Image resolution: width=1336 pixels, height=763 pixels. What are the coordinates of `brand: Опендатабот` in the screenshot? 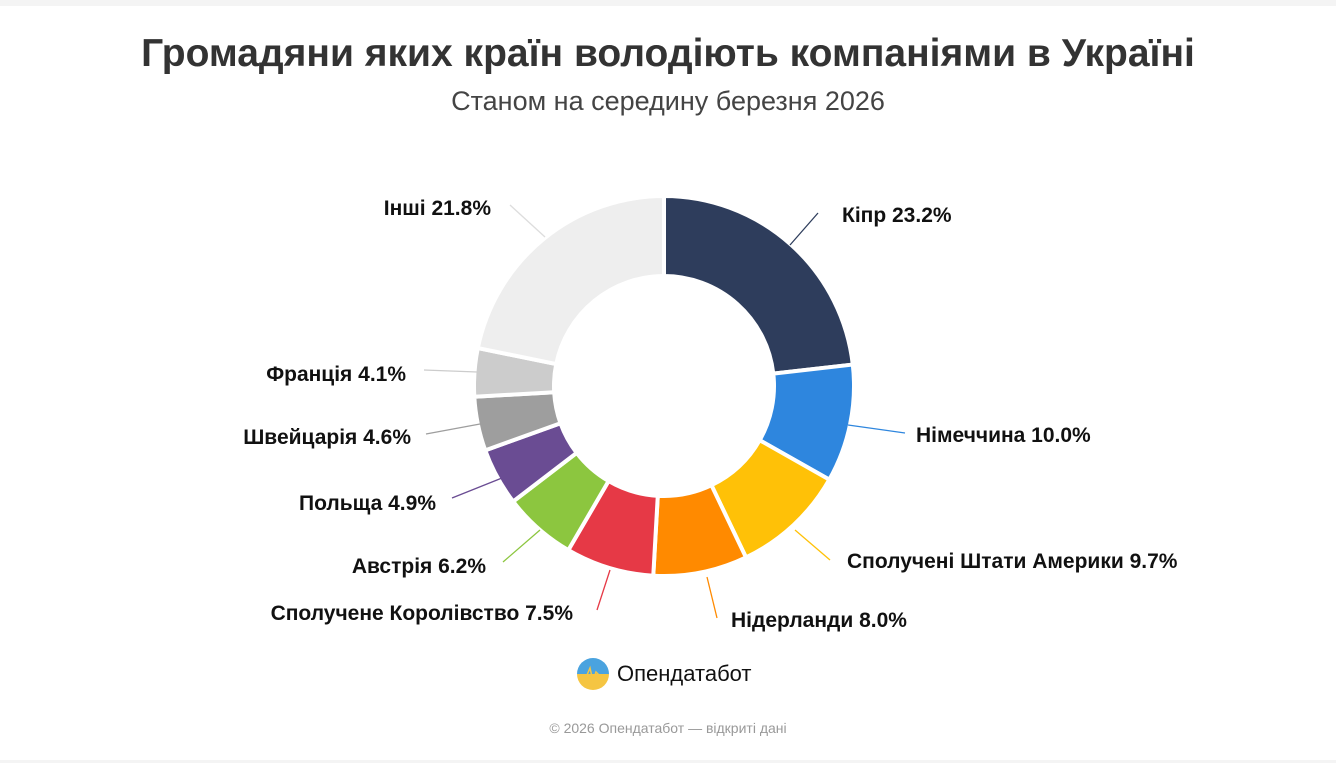 It's located at (664, 674).